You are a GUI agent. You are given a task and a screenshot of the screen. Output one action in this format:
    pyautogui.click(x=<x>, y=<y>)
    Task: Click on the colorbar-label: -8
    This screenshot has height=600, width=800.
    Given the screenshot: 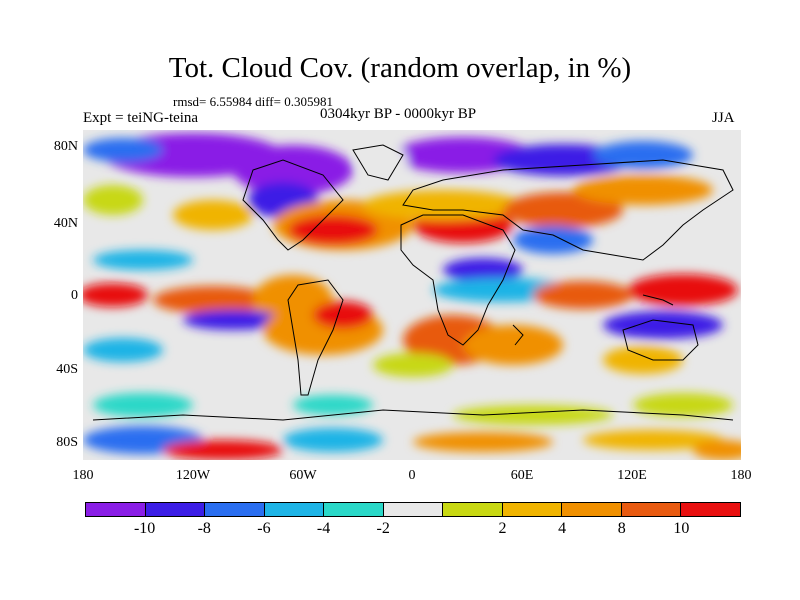 What is the action you would take?
    pyautogui.click(x=204, y=528)
    